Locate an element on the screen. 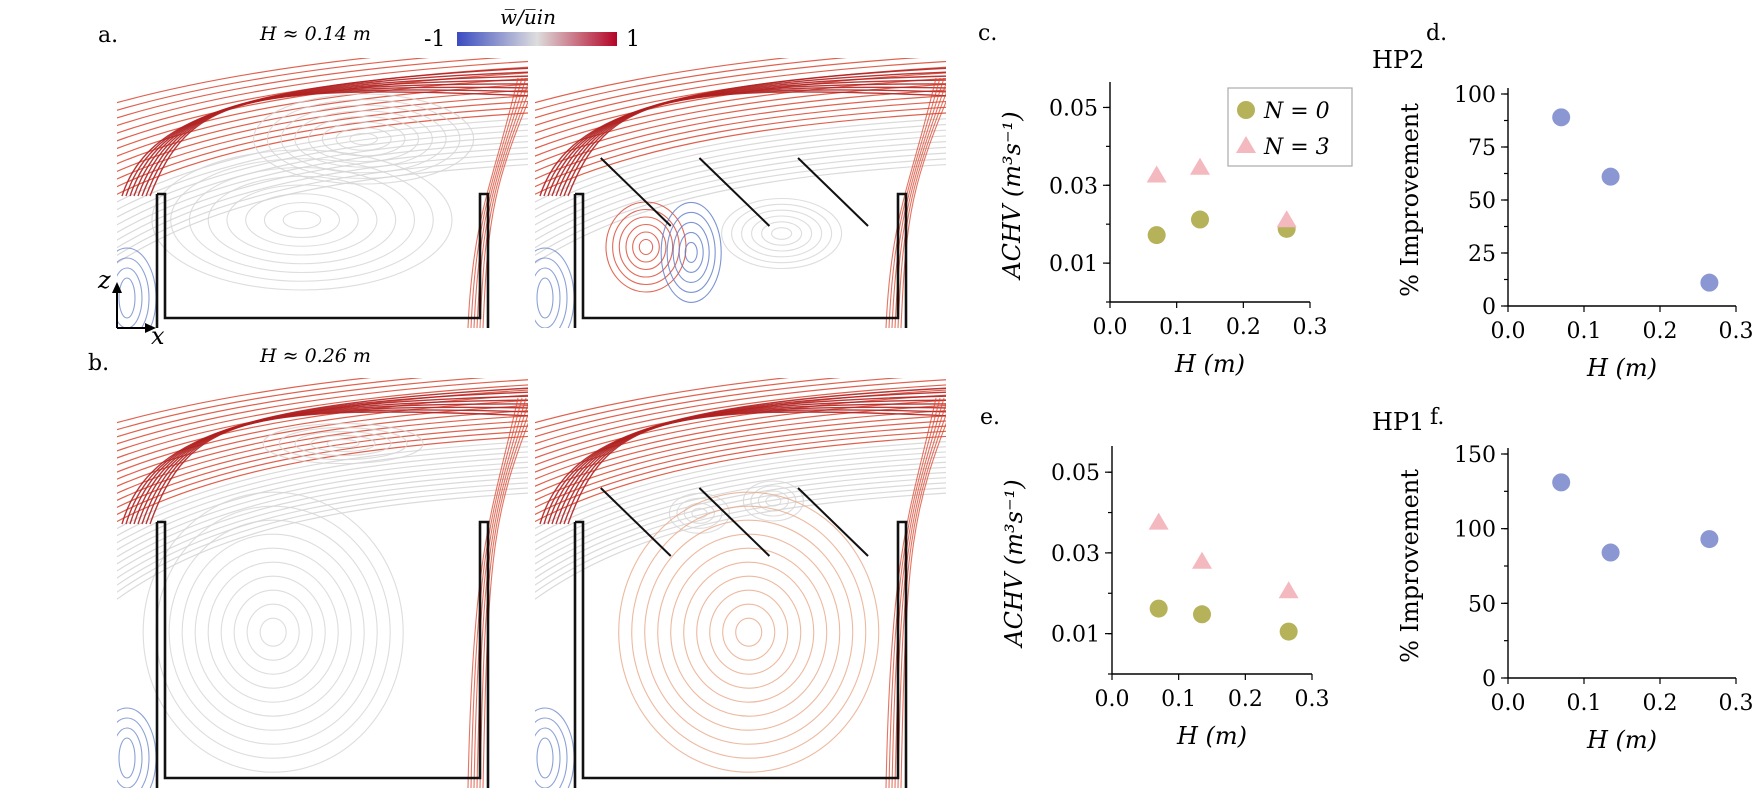  x-tick-label: 0.1 is located at coordinates (1584, 331).